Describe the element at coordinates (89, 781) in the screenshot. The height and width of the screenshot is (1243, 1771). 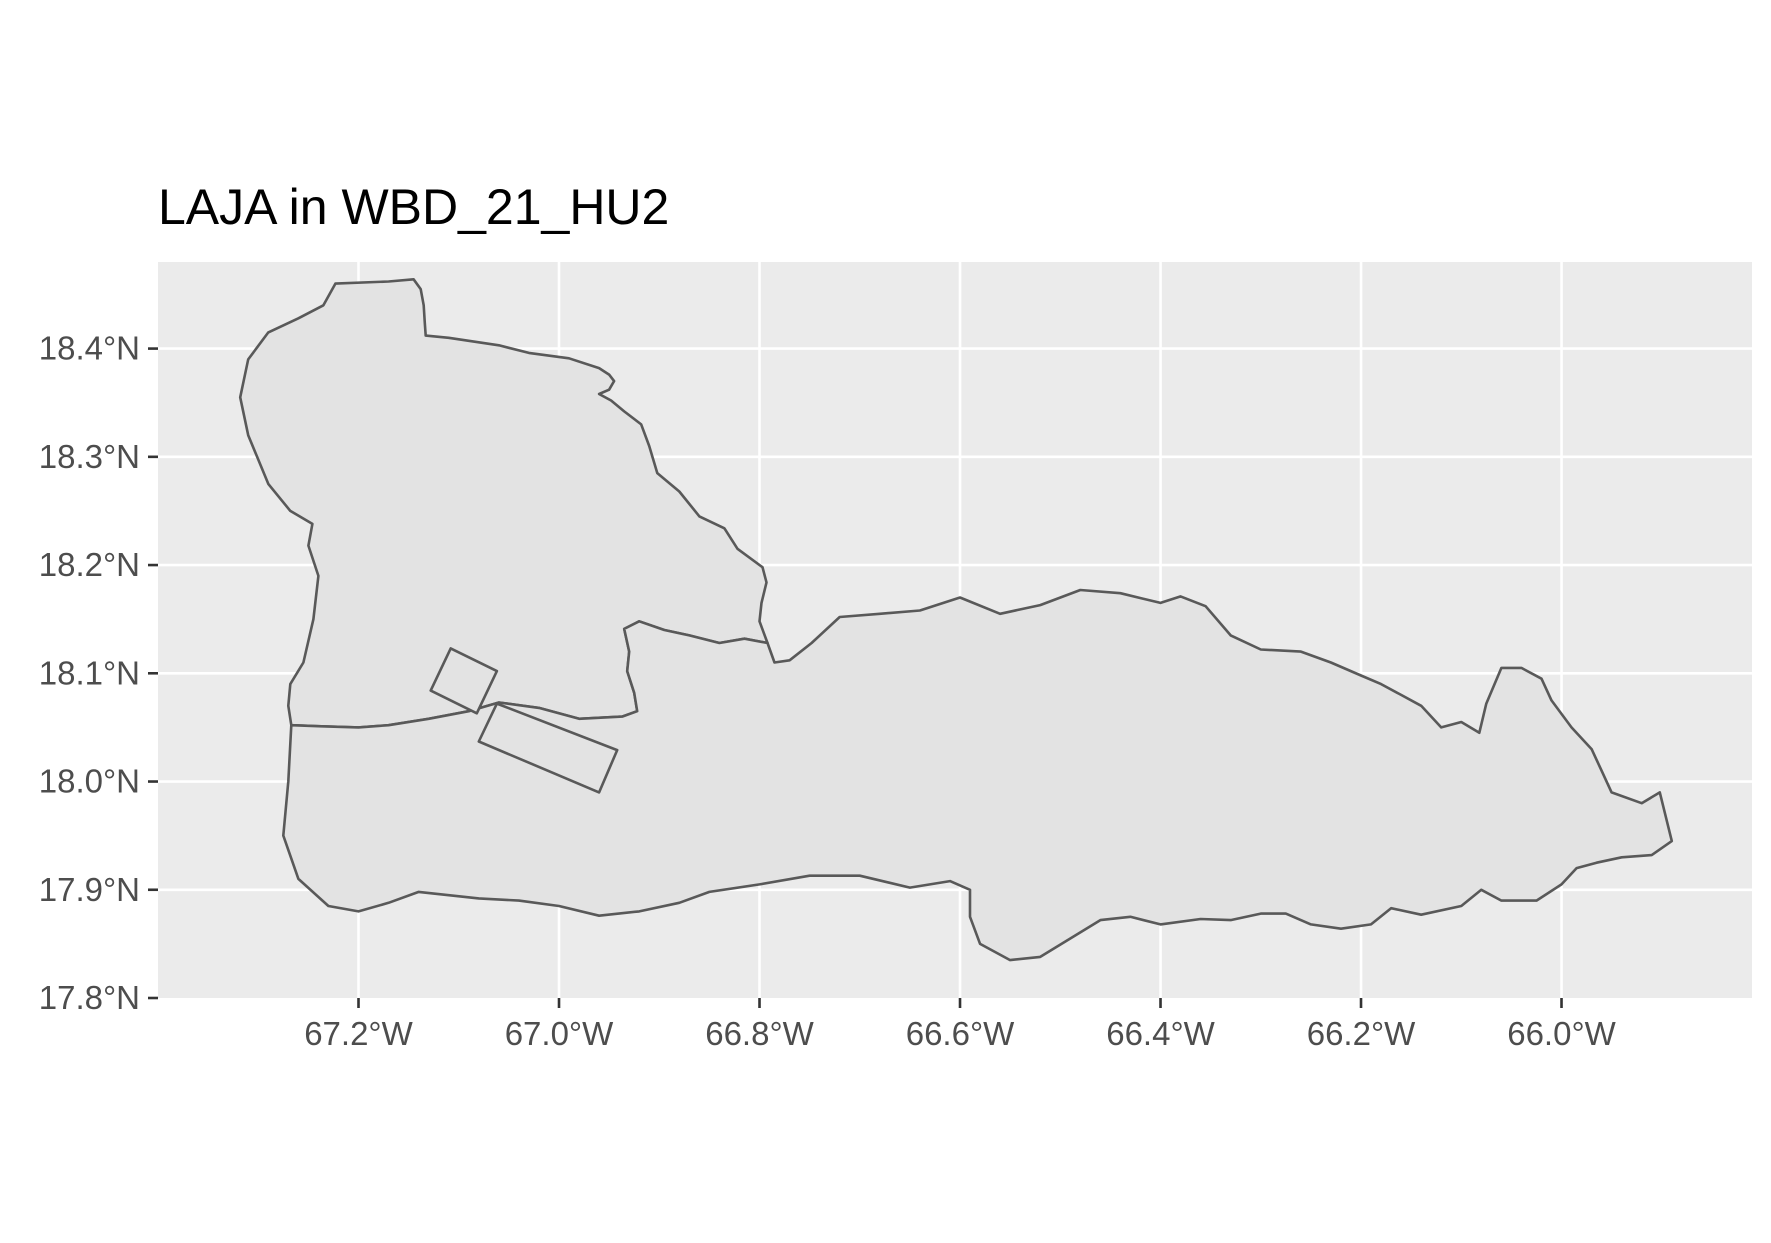
I see `y-tick-label-2: 18.0°N` at that location.